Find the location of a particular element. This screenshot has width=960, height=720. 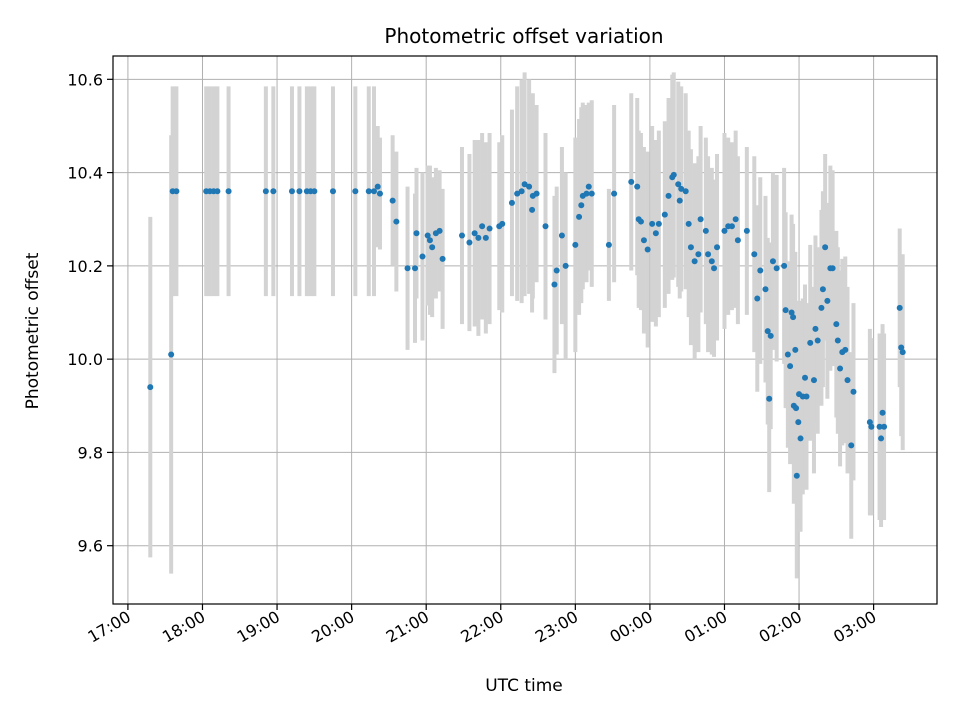

x-tick-label: 21:00 is located at coordinates (407, 627).